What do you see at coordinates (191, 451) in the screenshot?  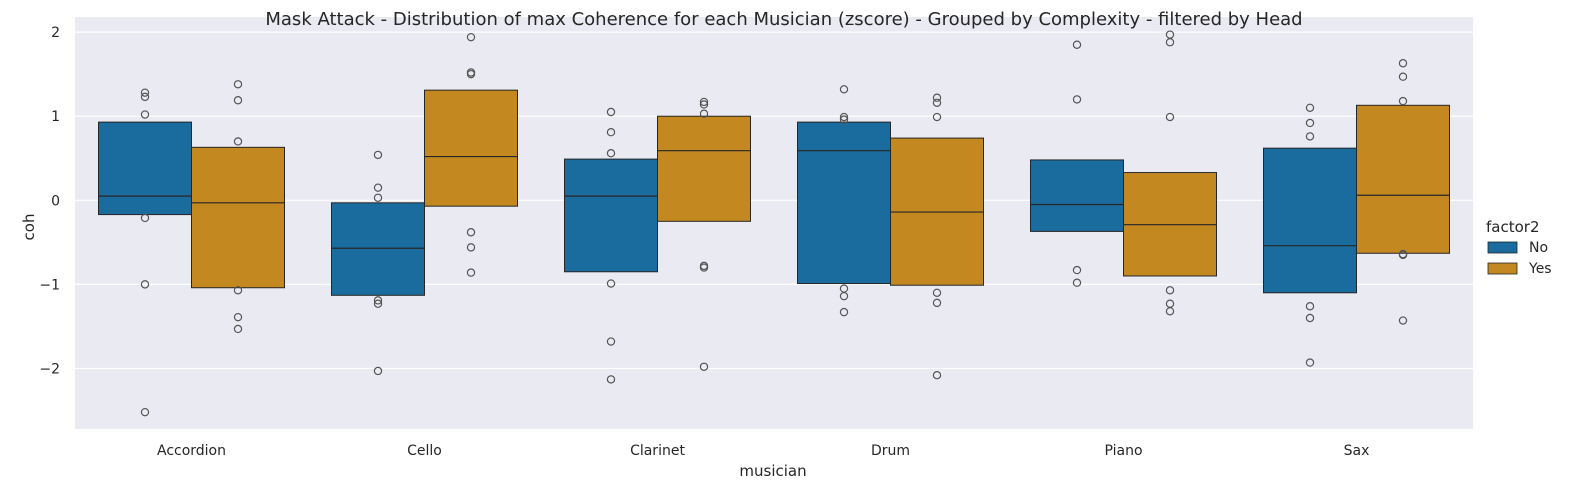 I see `x-tick-label: Accordion` at bounding box center [191, 451].